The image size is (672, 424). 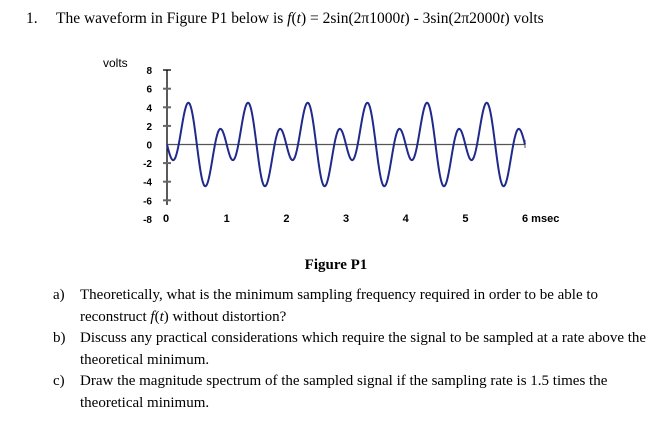 What do you see at coordinates (59, 295) in the screenshot?
I see `part-a-letter: a)` at bounding box center [59, 295].